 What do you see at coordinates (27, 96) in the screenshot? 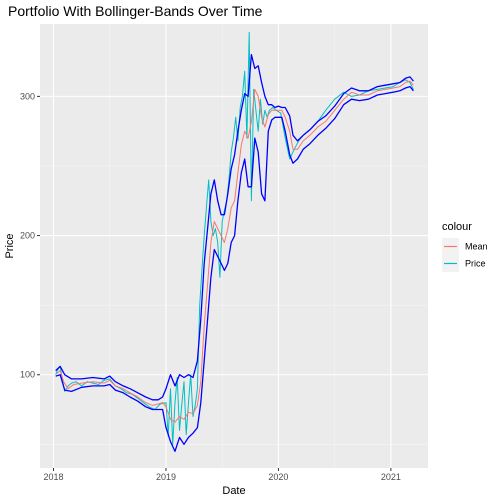
I see `y-tick-label: 300` at bounding box center [27, 96].